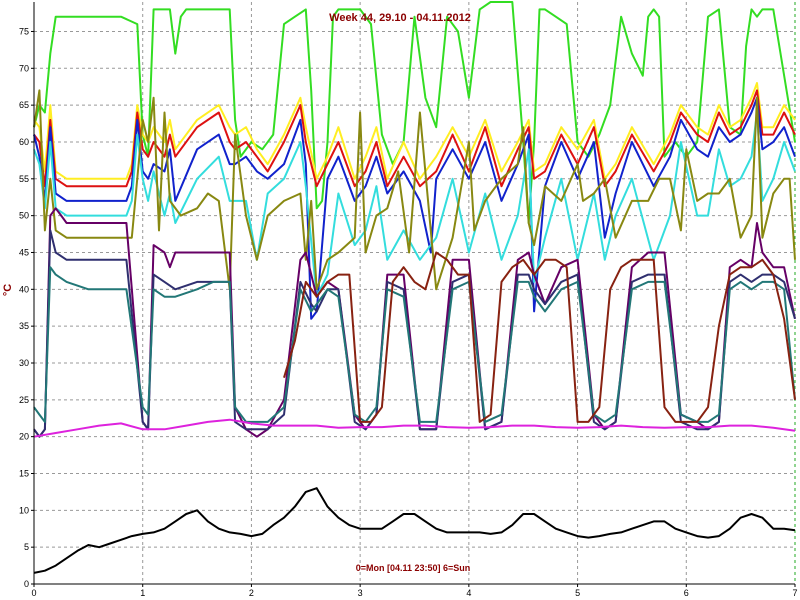 This screenshot has width=800, height=600. Describe the element at coordinates (400, 18) in the screenshot. I see `chart-title: Week 44, 29.10 - 04.11.2012` at that location.